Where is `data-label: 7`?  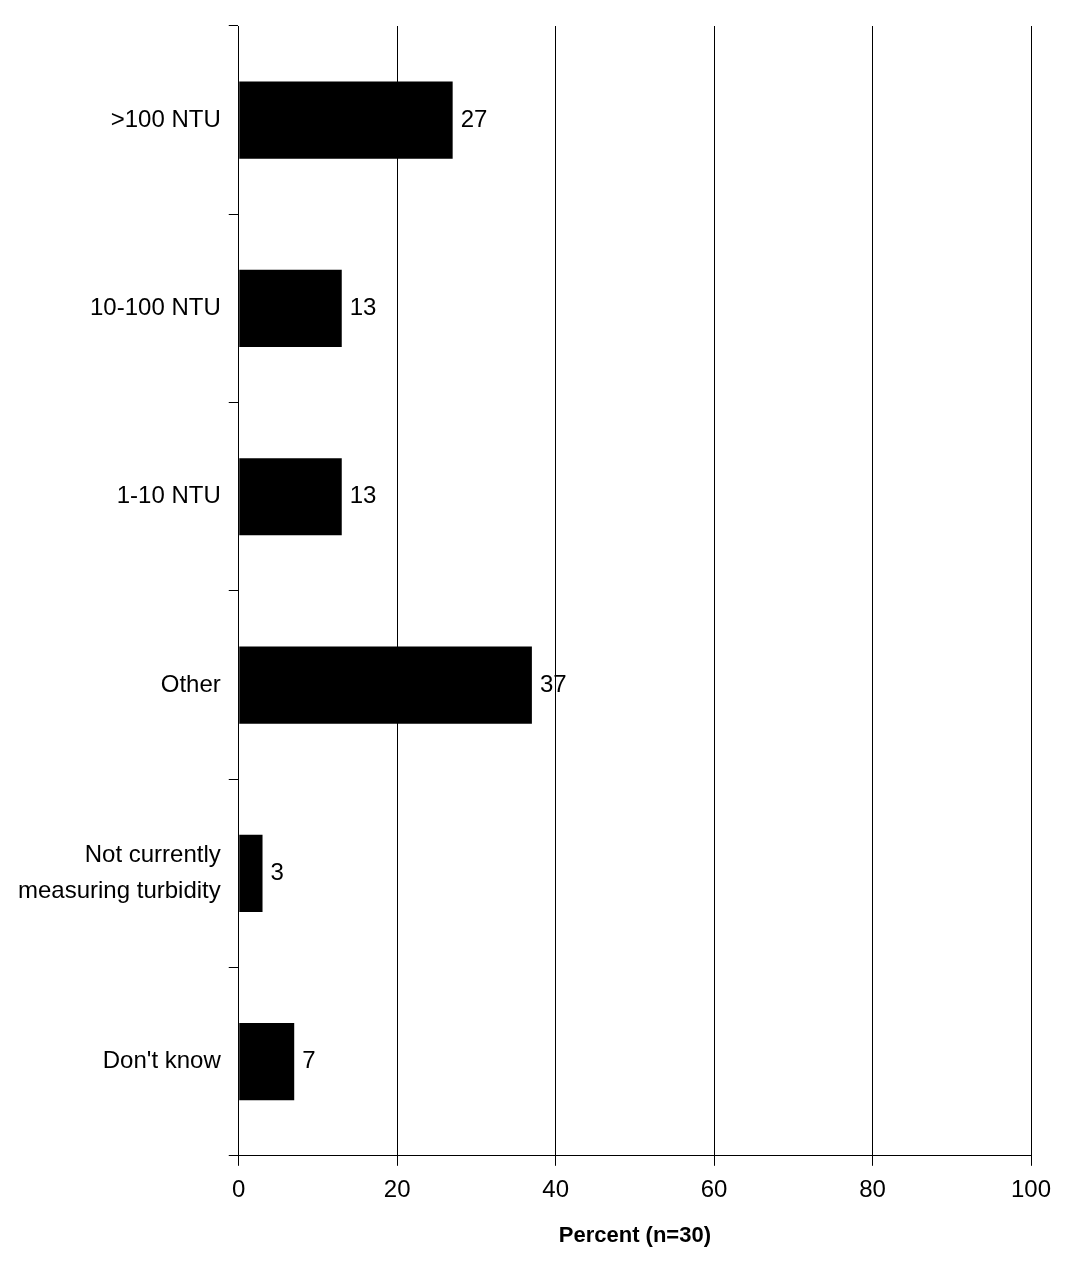
data-label: 7 is located at coordinates (309, 1060).